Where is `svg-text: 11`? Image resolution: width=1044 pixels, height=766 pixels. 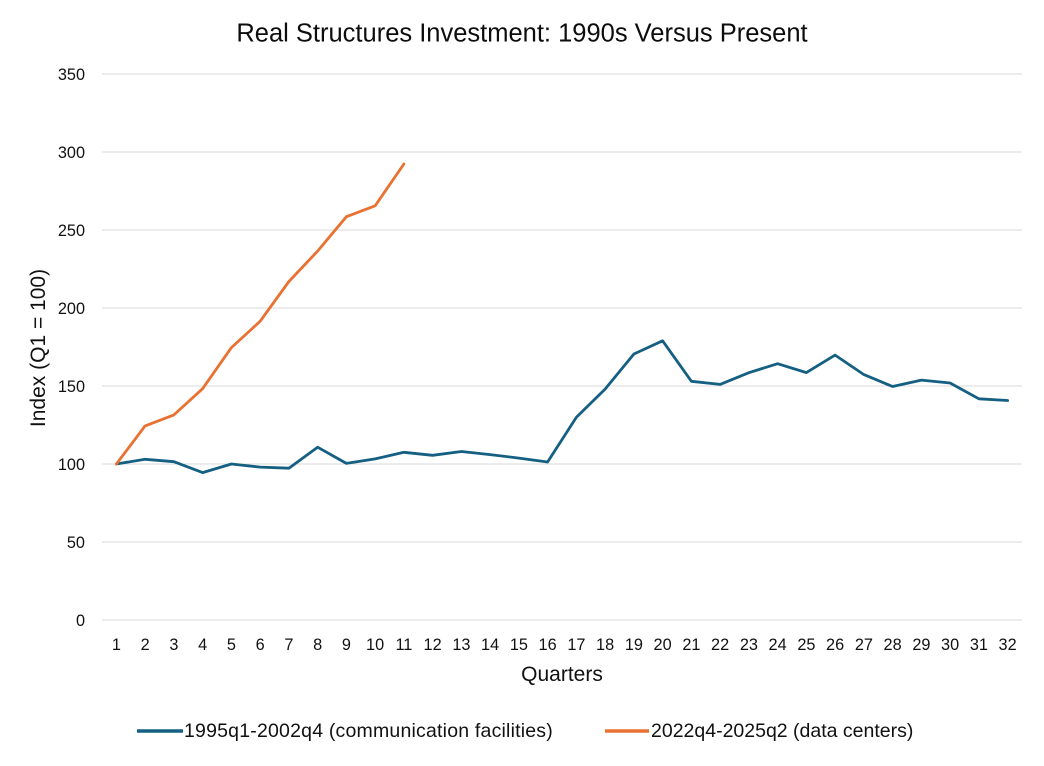
svg-text: 11 is located at coordinates (403, 645).